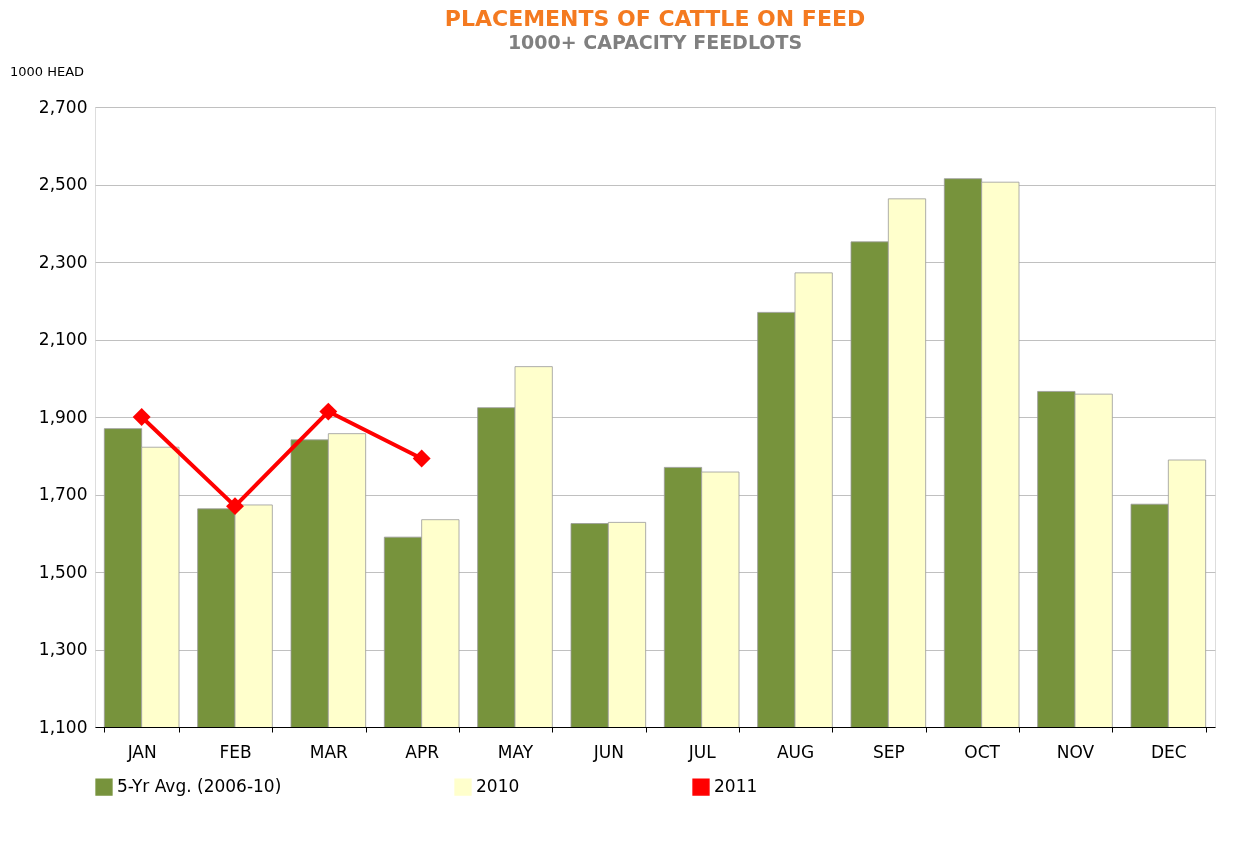  Describe the element at coordinates (63, 494) in the screenshot. I see `y-tick-label: 1,700` at that location.